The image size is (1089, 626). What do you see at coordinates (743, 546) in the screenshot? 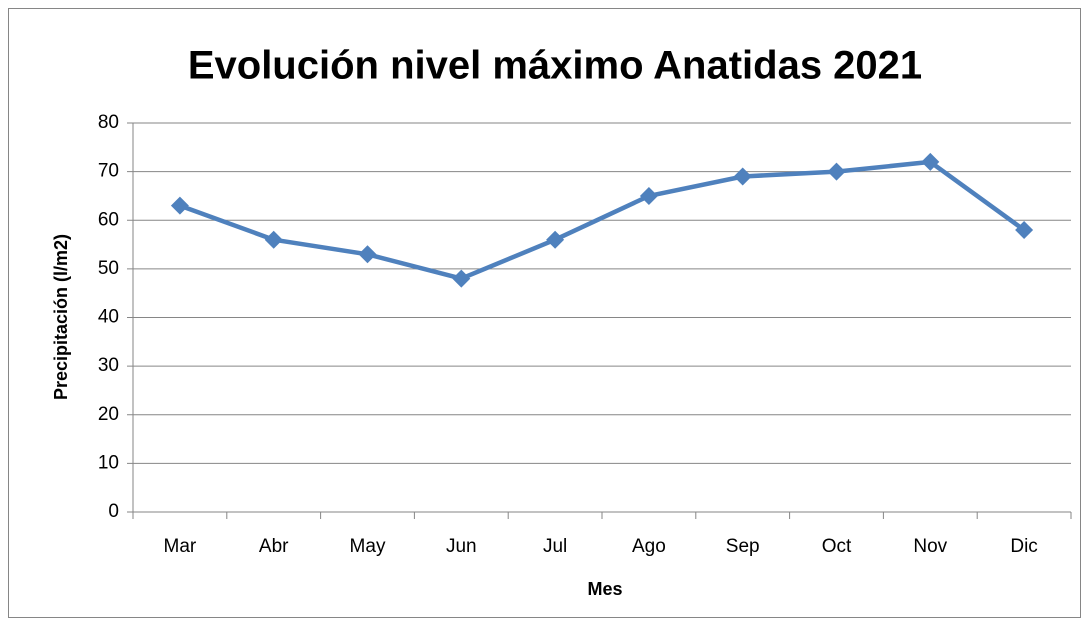
I see `x-tick-label: Sep` at bounding box center [743, 546].